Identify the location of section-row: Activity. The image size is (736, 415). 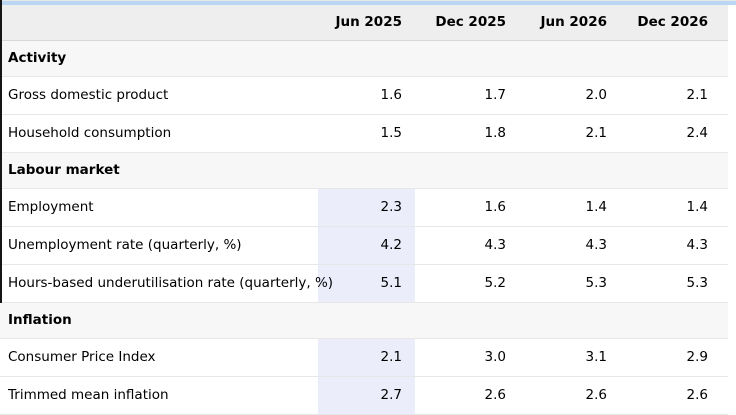
(364, 58).